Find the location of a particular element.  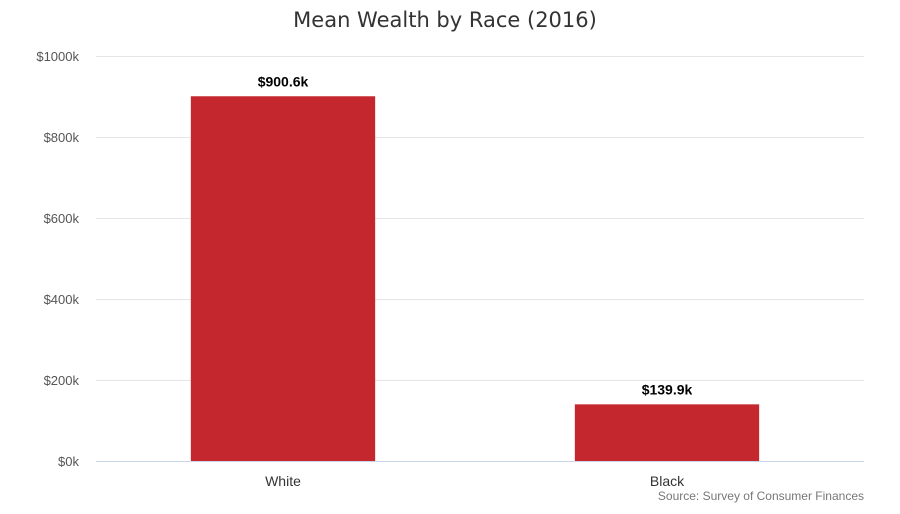

chart-title: Mean Wealth by Race (2016) is located at coordinates (445, 20).